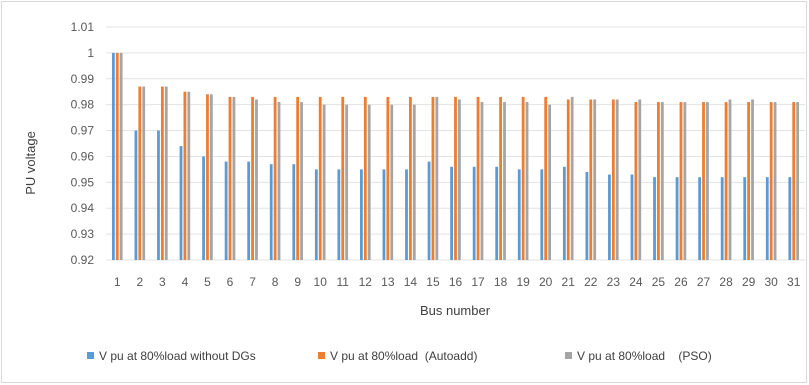 This screenshot has height=385, width=809. What do you see at coordinates (523, 282) in the screenshot?
I see `x-tick-label: 19` at bounding box center [523, 282].